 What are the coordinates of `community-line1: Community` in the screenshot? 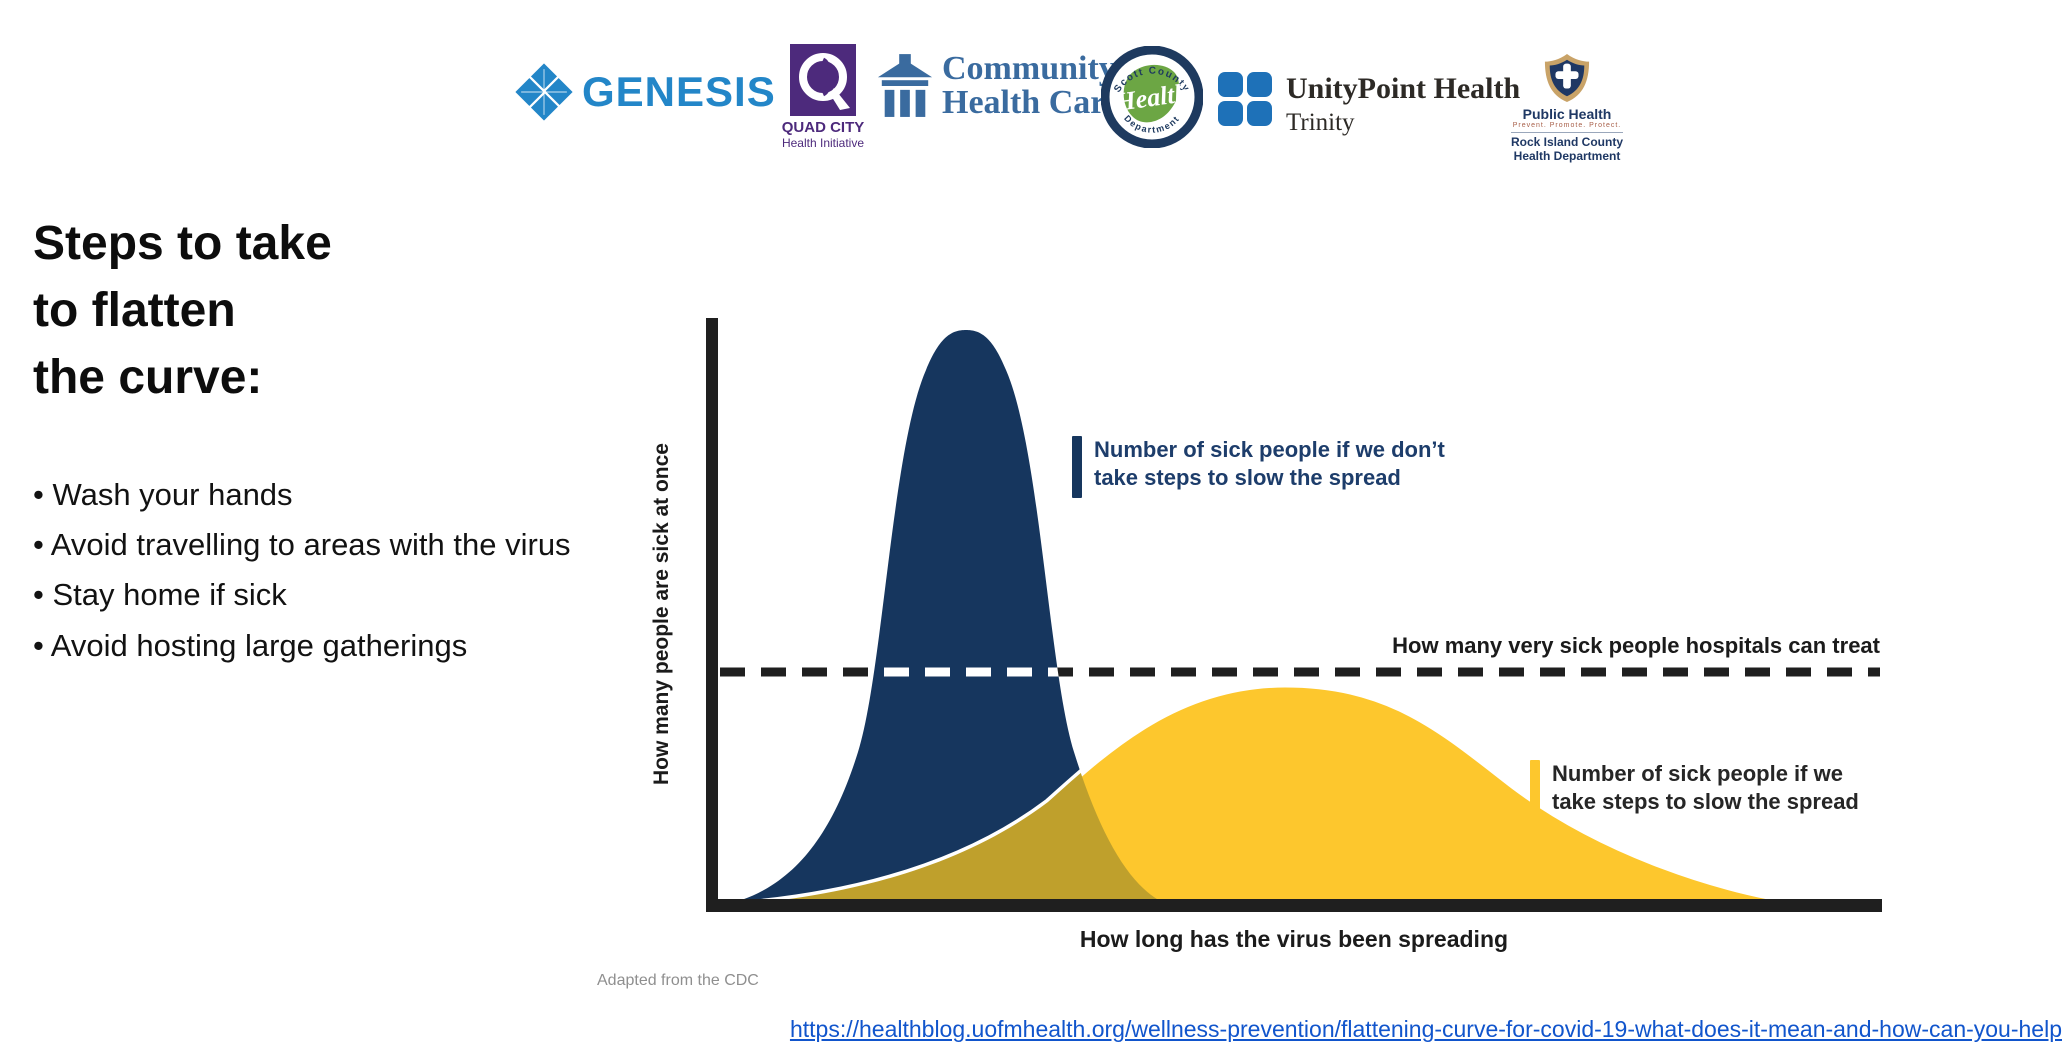 It's located at (1029, 68).